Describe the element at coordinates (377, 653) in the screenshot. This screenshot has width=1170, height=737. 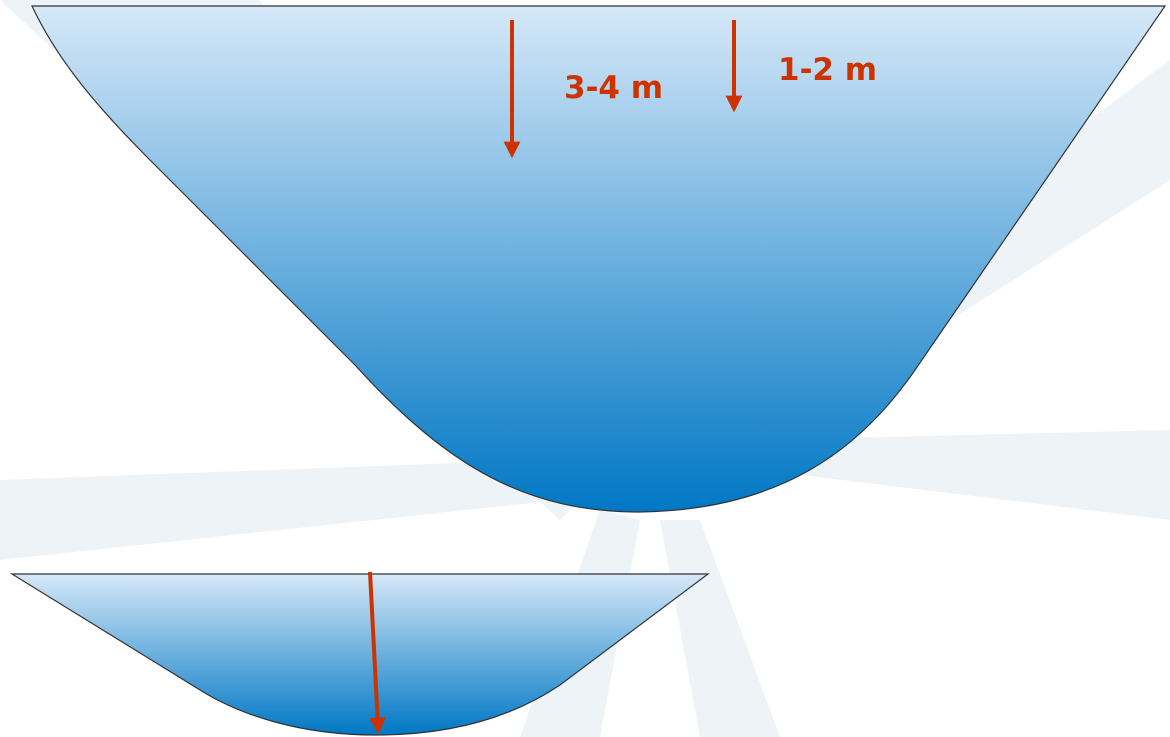
I see `small-basin-depth-arrow` at that location.